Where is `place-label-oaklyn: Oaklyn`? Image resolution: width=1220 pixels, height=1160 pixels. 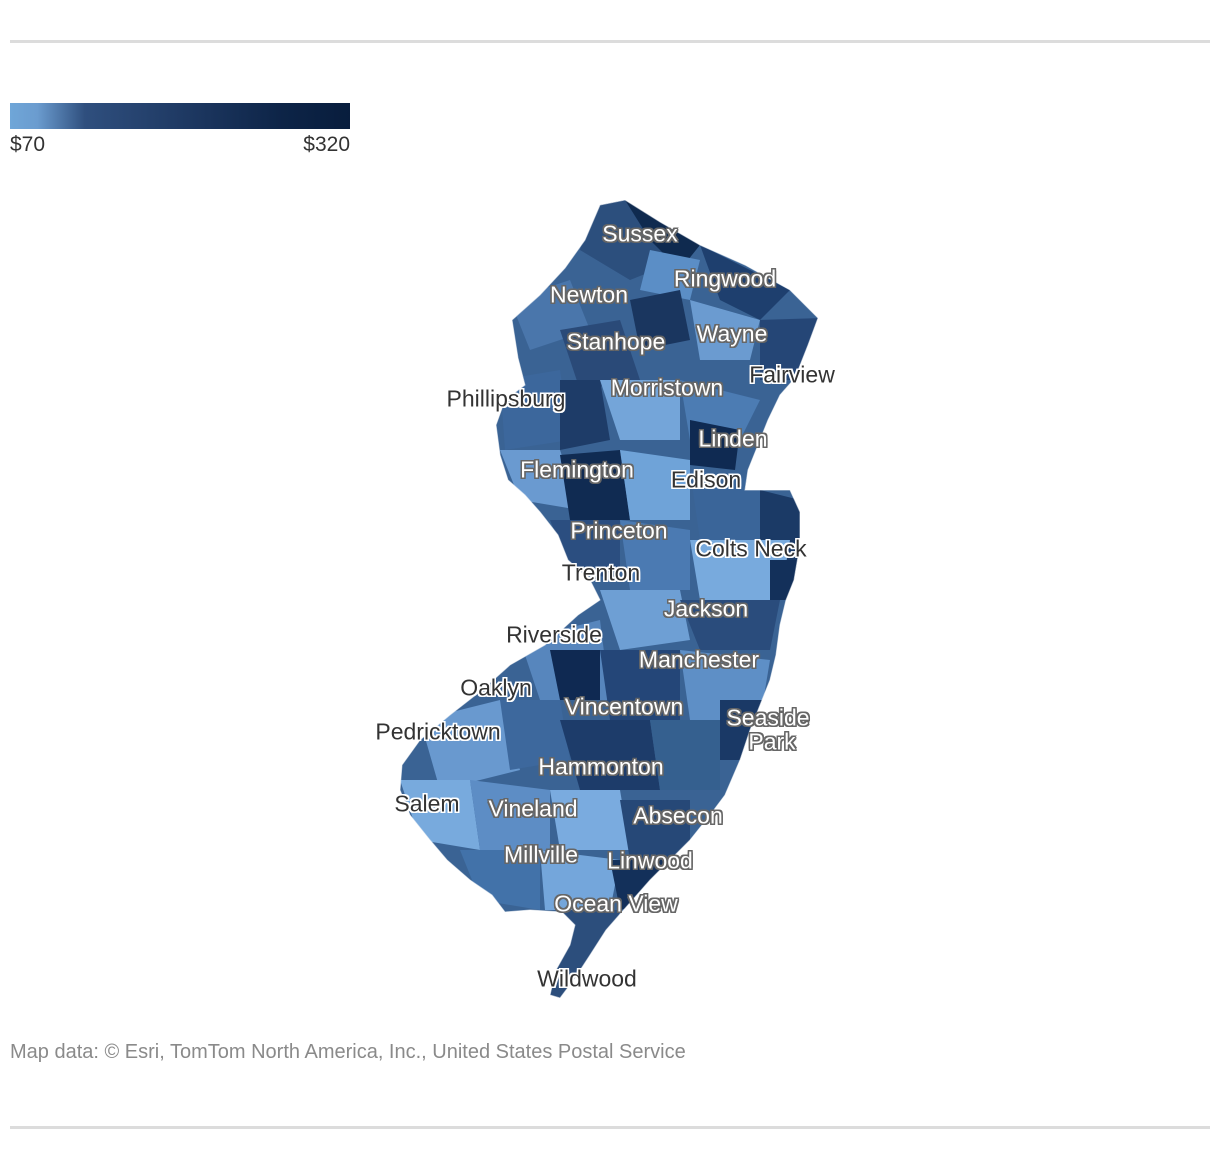
place-label-oaklyn: Oaklyn is located at coordinates (496, 687).